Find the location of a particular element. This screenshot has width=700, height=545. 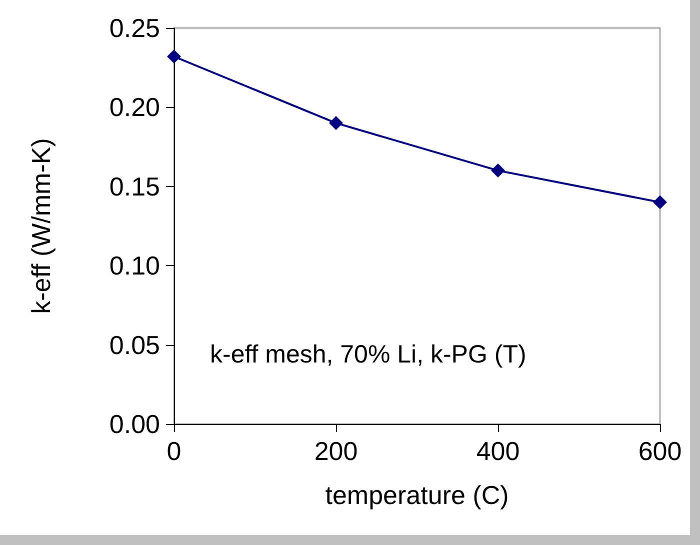

x-tick-label: 0 is located at coordinates (174, 451).